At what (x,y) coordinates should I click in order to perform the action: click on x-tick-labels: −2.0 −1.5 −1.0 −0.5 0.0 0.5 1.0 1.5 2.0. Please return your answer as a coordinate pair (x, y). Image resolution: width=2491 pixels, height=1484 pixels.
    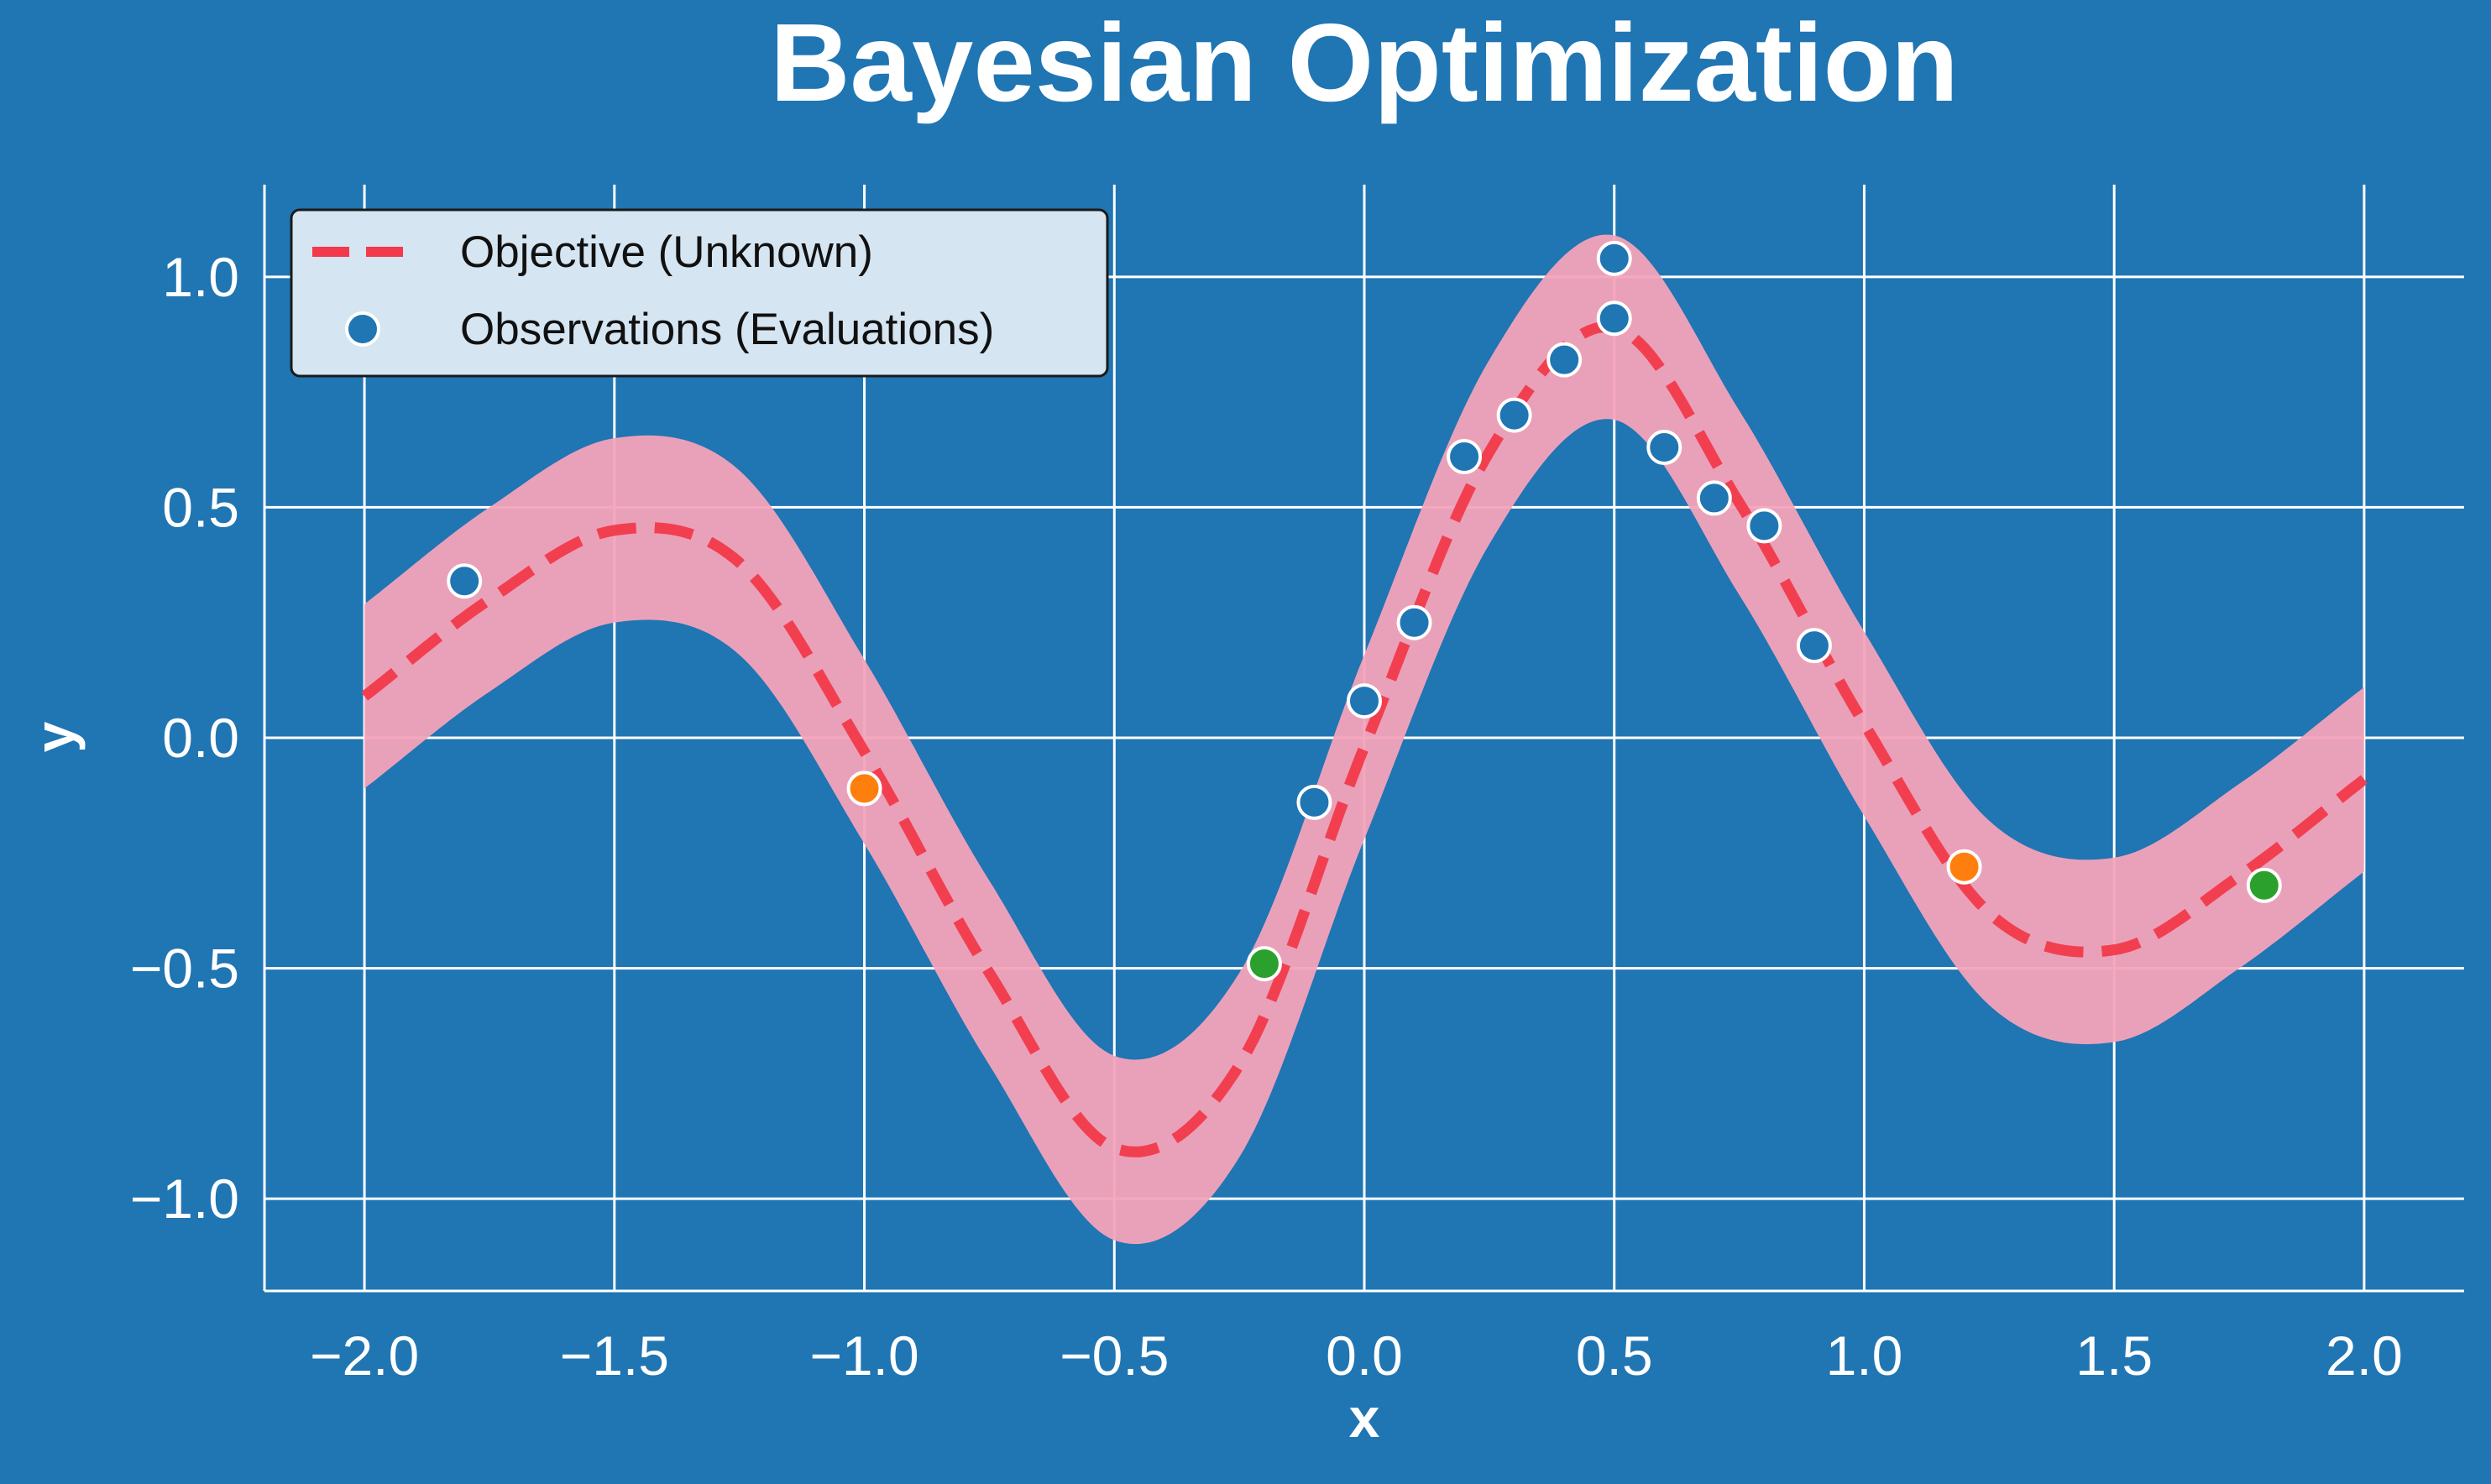
    Looking at the image, I should click on (1357, 1356).